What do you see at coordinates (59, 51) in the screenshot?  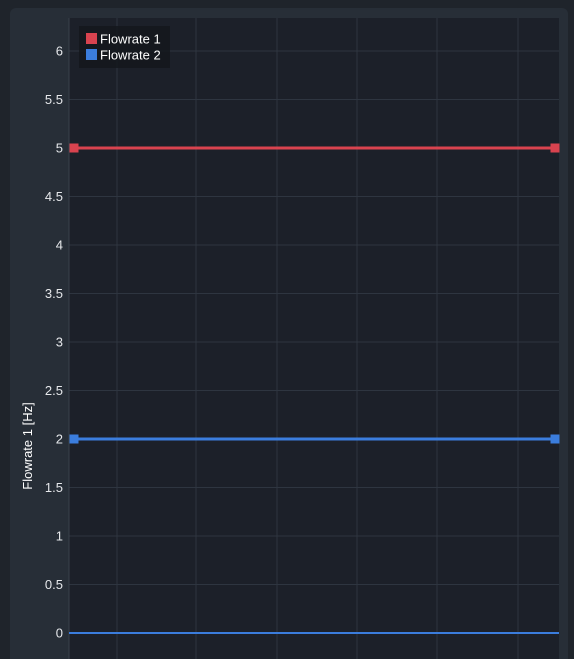 I see `y-tick-label: 6` at bounding box center [59, 51].